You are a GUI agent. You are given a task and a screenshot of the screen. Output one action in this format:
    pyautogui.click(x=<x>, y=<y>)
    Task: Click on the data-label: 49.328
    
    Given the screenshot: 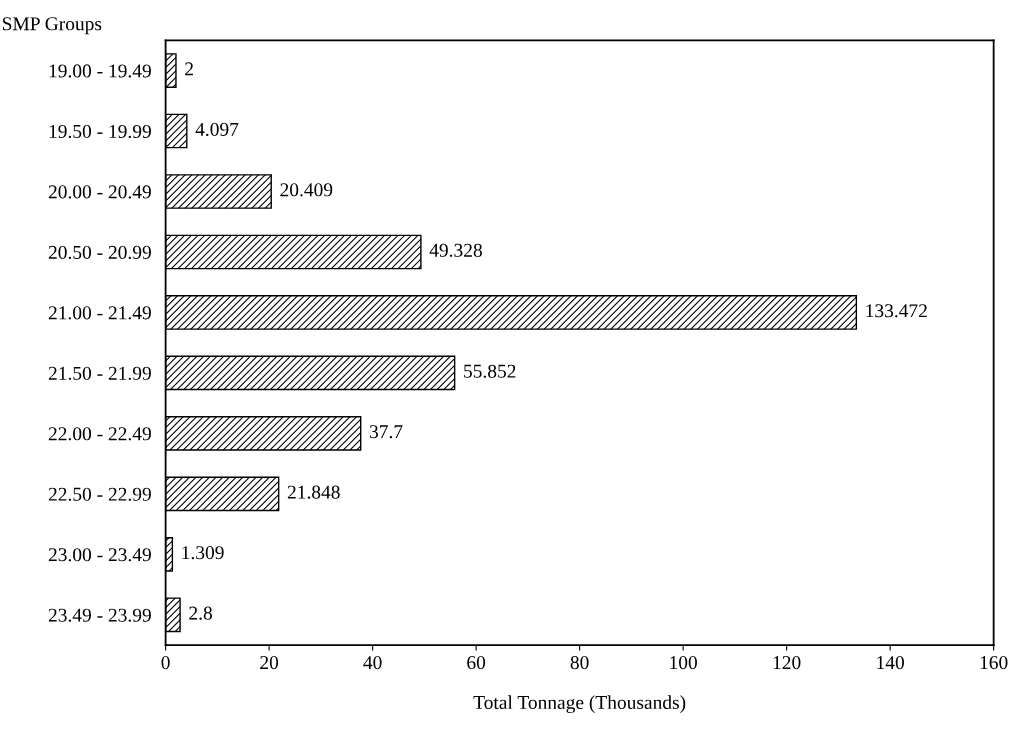 What is the action you would take?
    pyautogui.click(x=455, y=250)
    